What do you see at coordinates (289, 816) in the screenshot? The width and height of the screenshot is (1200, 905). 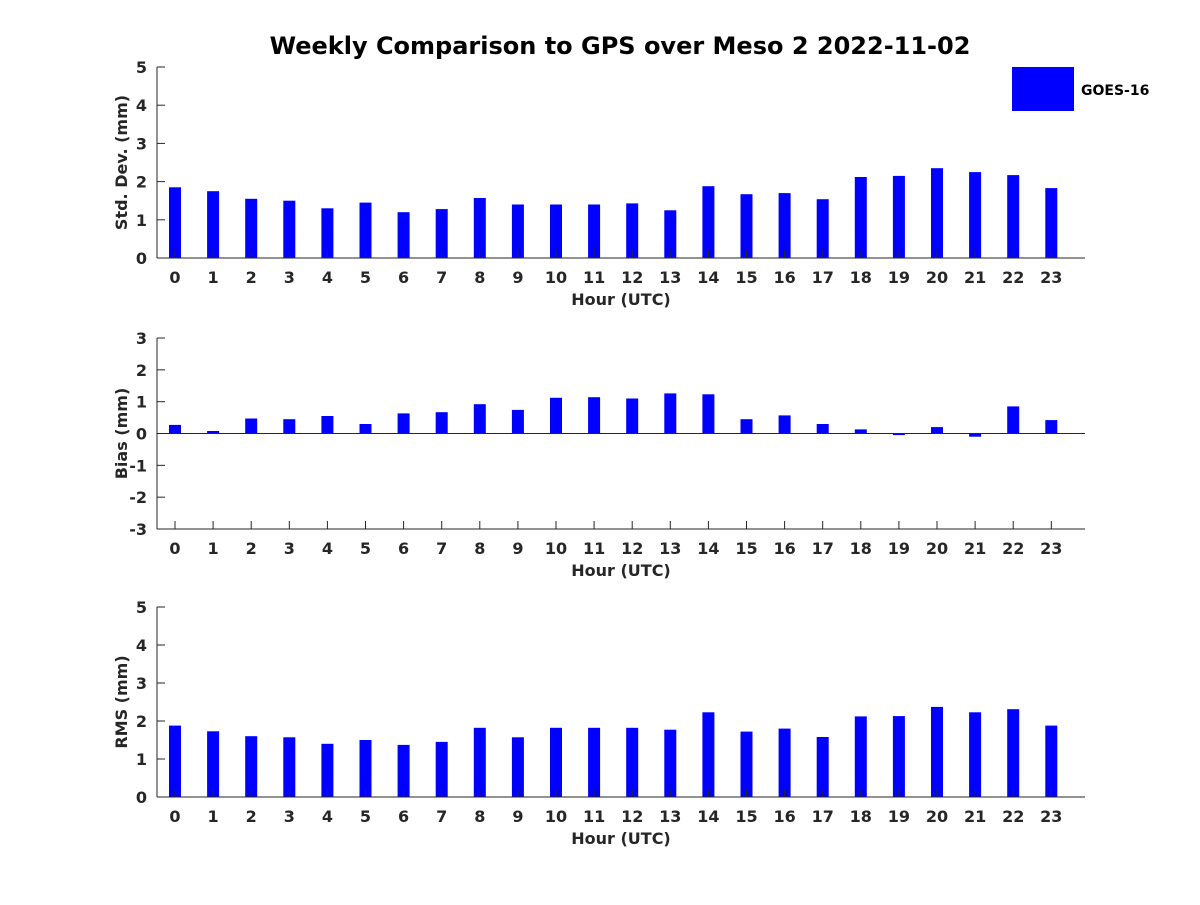 I see `x-tick-label: 3` at bounding box center [289, 816].